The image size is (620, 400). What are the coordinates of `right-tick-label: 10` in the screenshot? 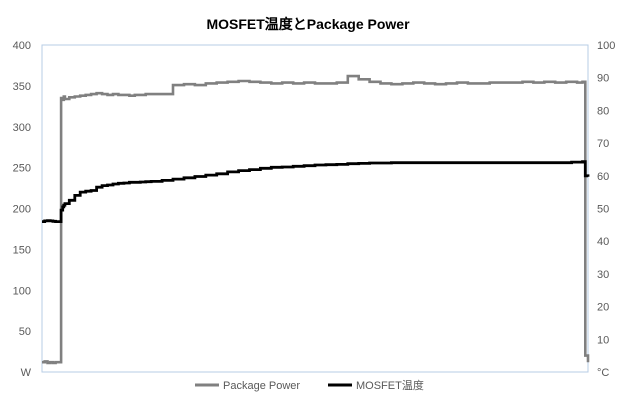 It's located at (603, 340).